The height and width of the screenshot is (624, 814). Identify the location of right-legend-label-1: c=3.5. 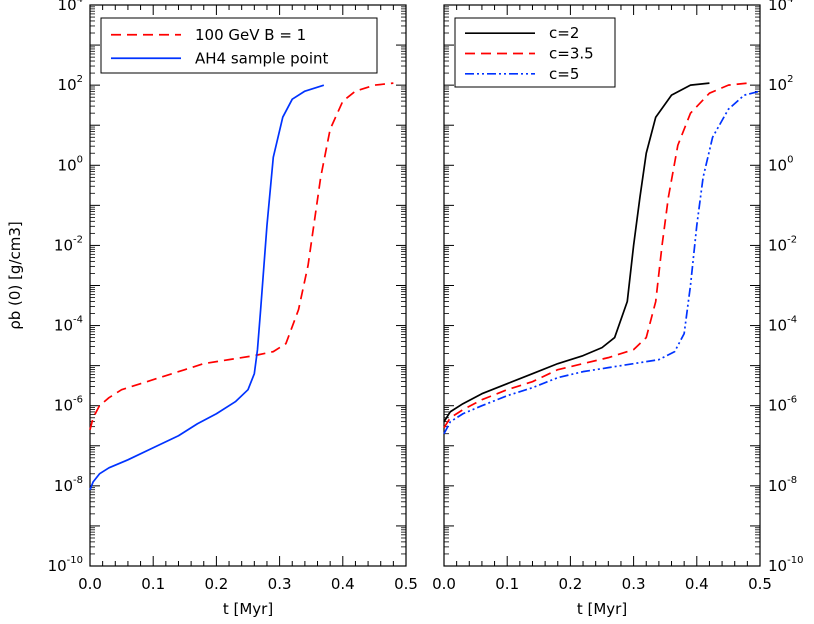
(571, 54).